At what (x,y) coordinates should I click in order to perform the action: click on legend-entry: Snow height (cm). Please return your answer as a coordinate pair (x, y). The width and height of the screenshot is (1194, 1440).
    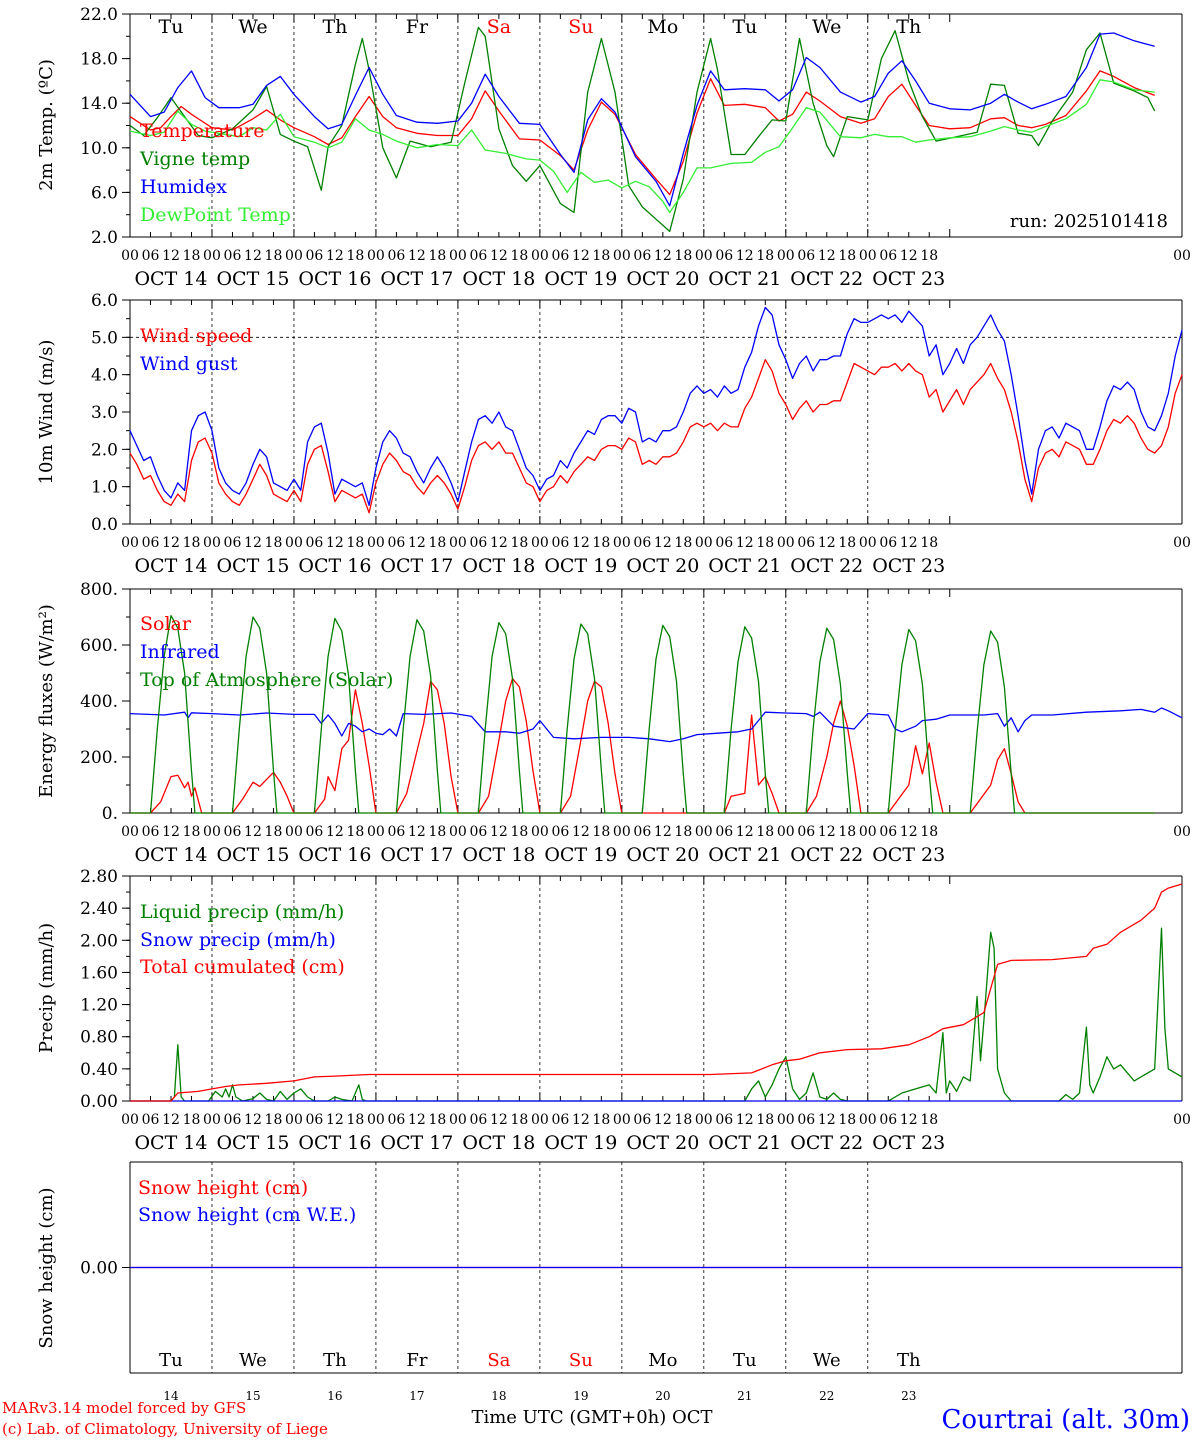
    Looking at the image, I should click on (223, 1188).